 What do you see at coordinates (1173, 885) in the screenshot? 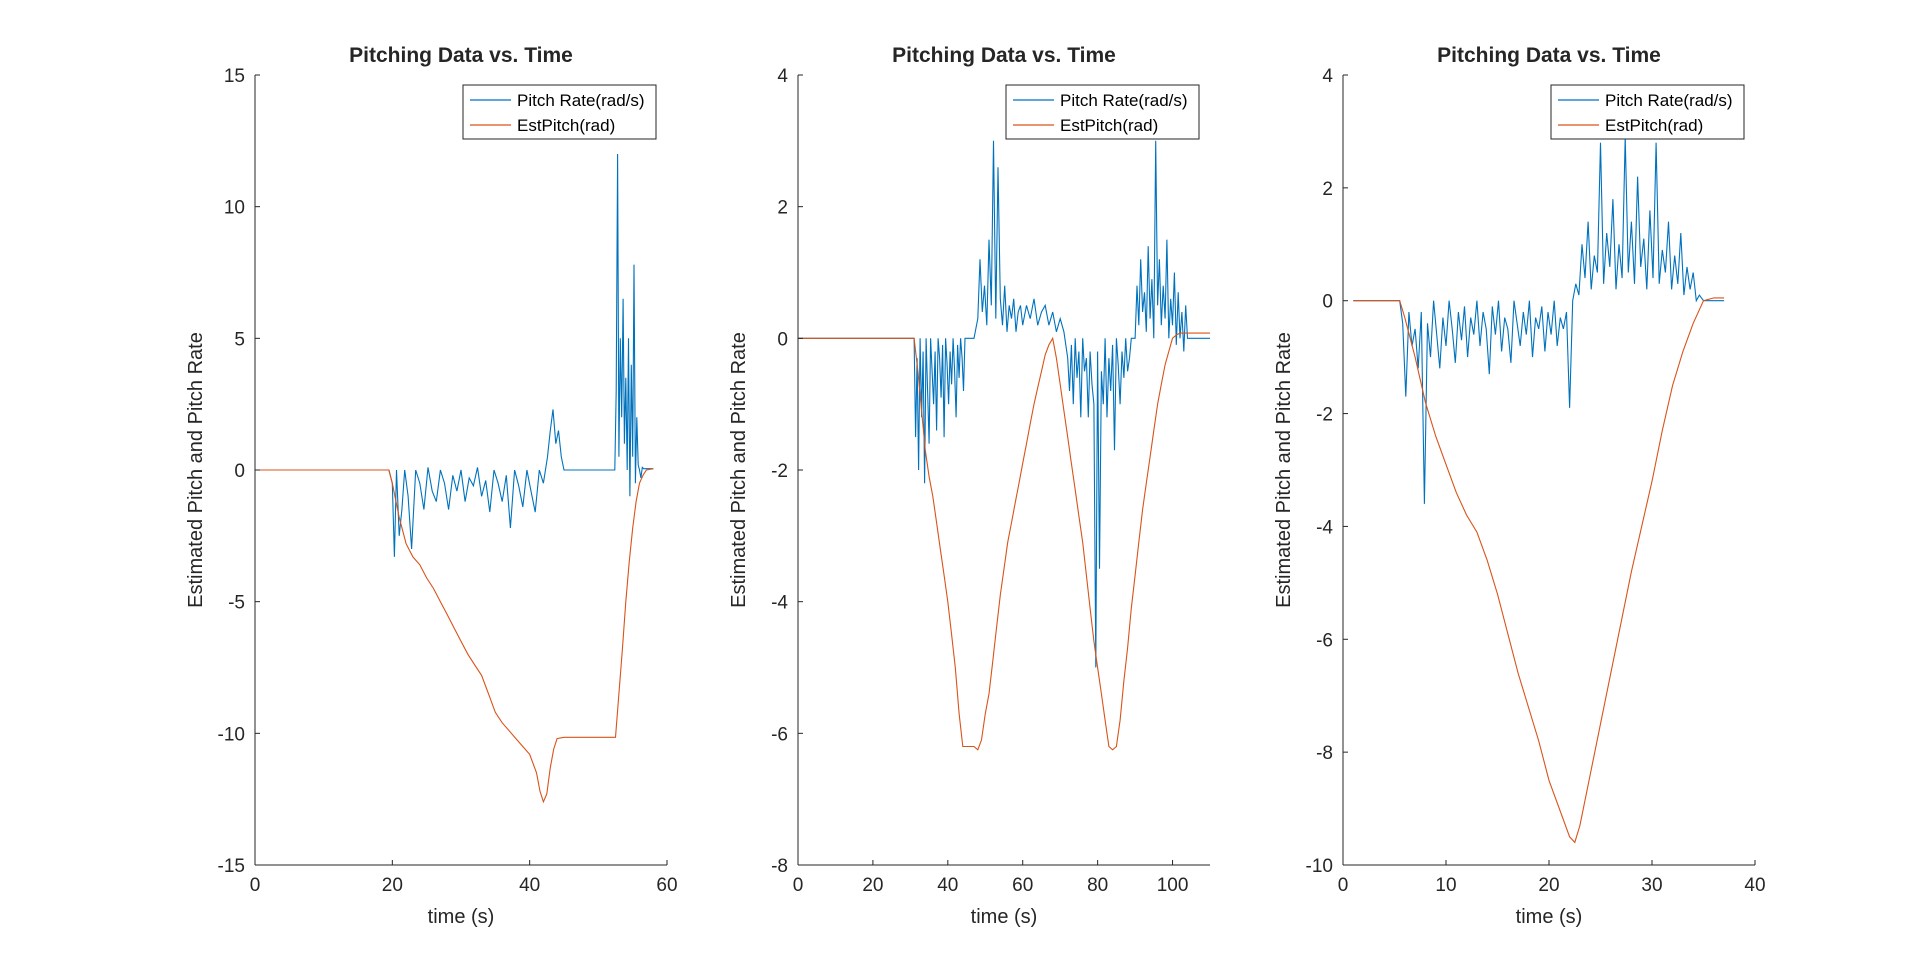
I see `x-tick-label: 100` at bounding box center [1173, 885].